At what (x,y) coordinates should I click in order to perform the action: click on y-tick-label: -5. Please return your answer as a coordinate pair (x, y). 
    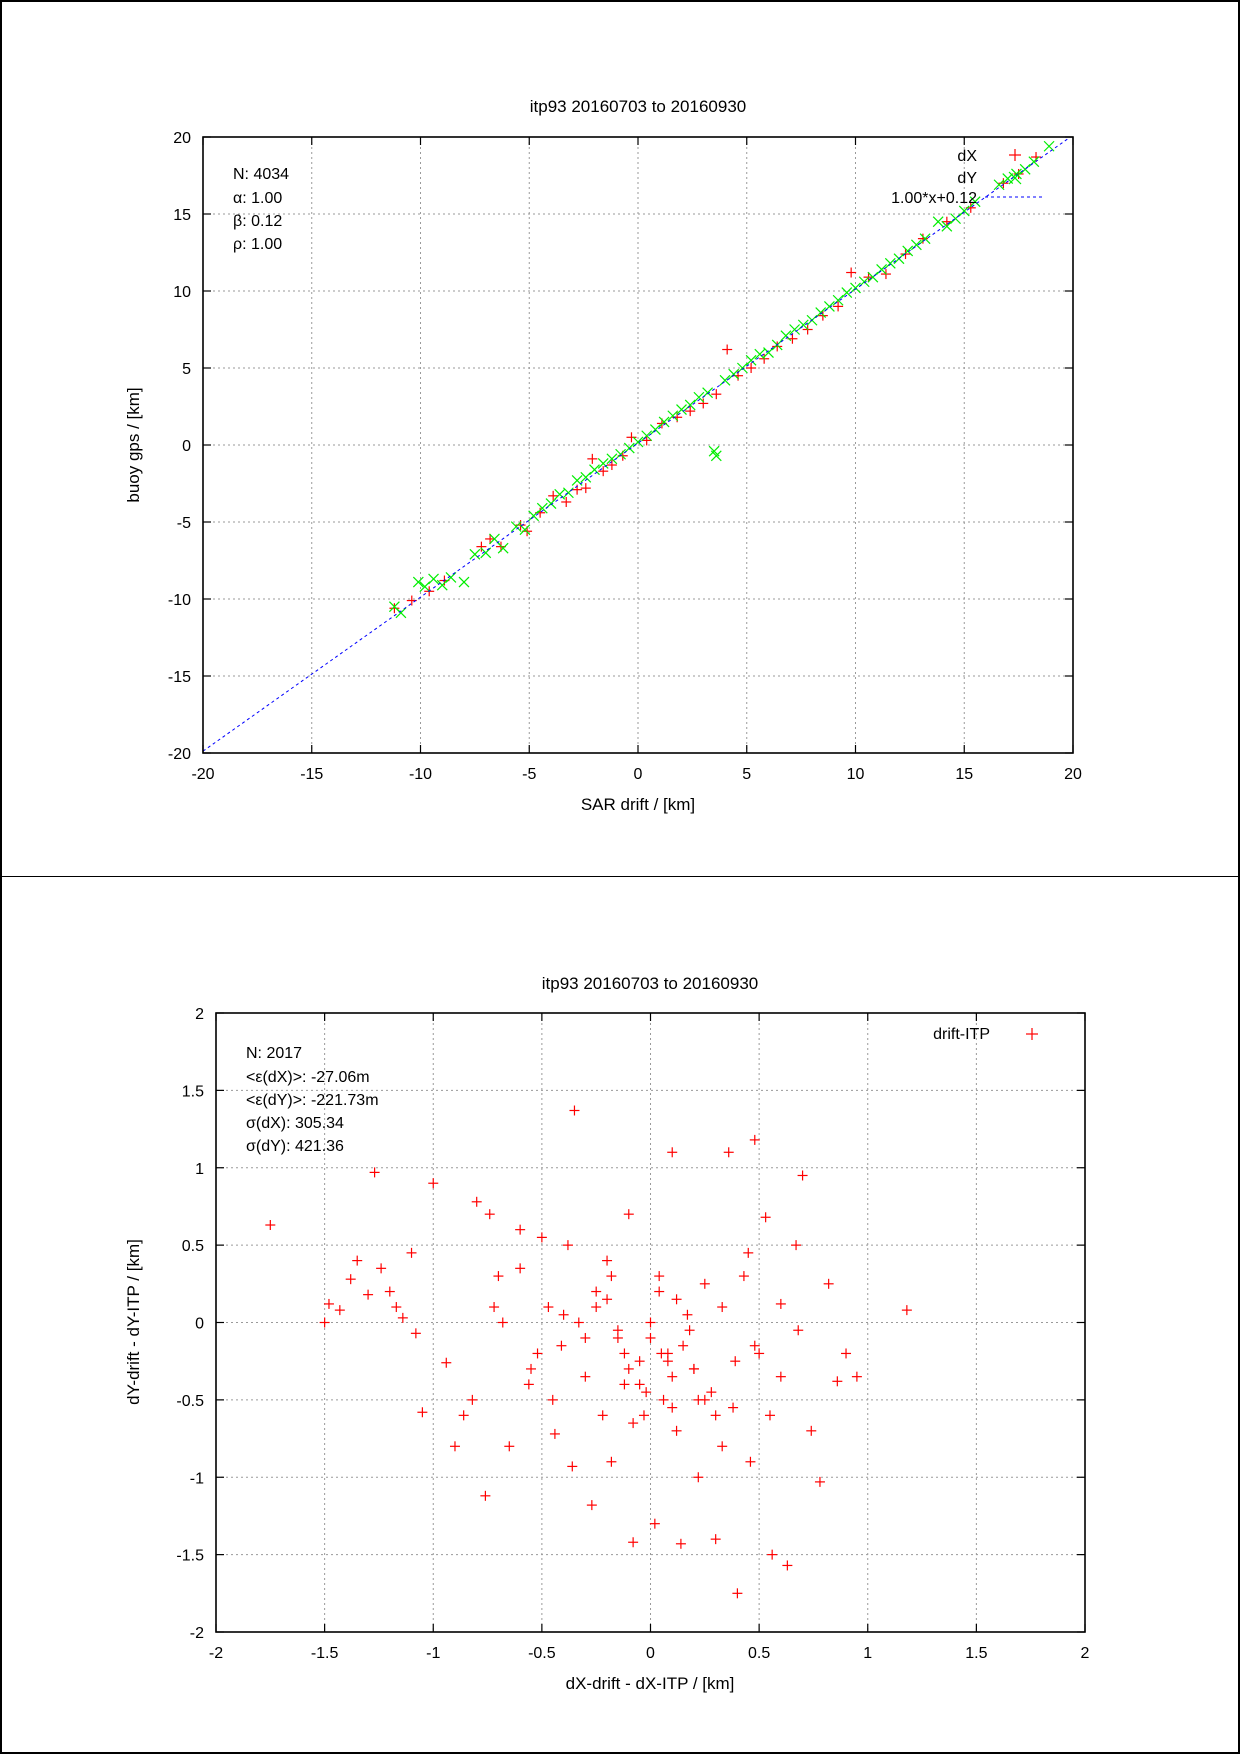
    Looking at the image, I should click on (184, 523).